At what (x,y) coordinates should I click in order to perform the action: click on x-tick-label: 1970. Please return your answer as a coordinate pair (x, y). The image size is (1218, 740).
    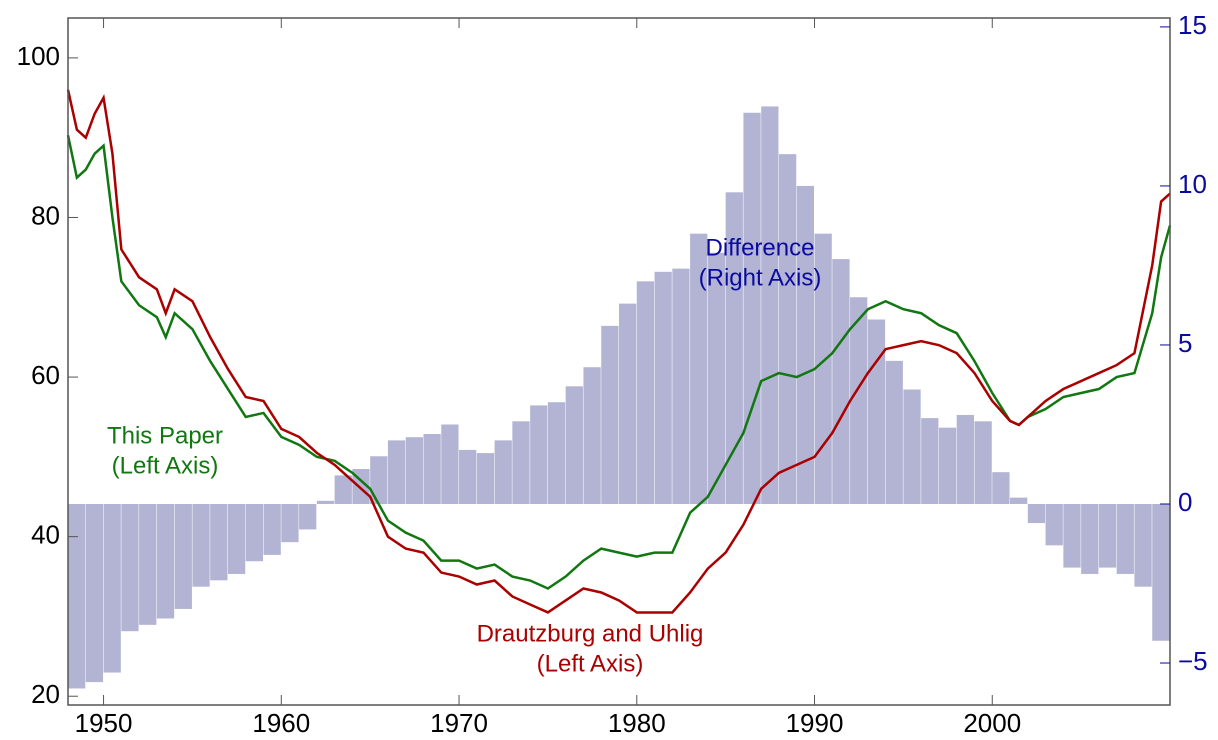
    Looking at the image, I should click on (459, 723).